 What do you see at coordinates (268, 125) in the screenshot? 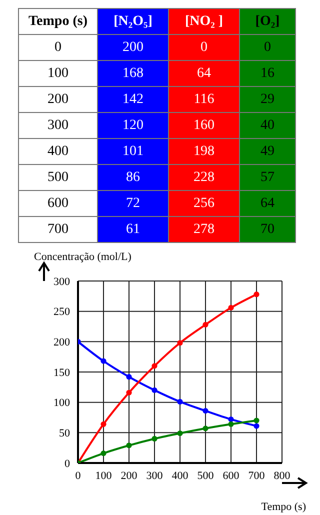
I see `data-label: 40` at bounding box center [268, 125].